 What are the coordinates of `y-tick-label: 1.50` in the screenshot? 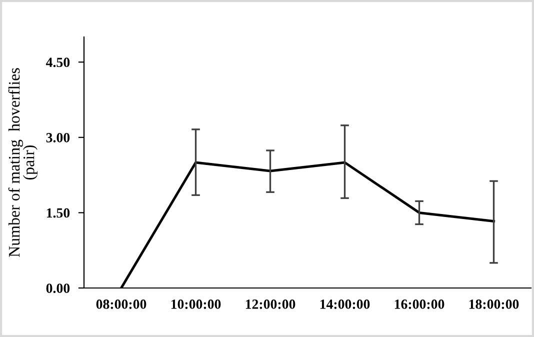 It's located at (58, 213).